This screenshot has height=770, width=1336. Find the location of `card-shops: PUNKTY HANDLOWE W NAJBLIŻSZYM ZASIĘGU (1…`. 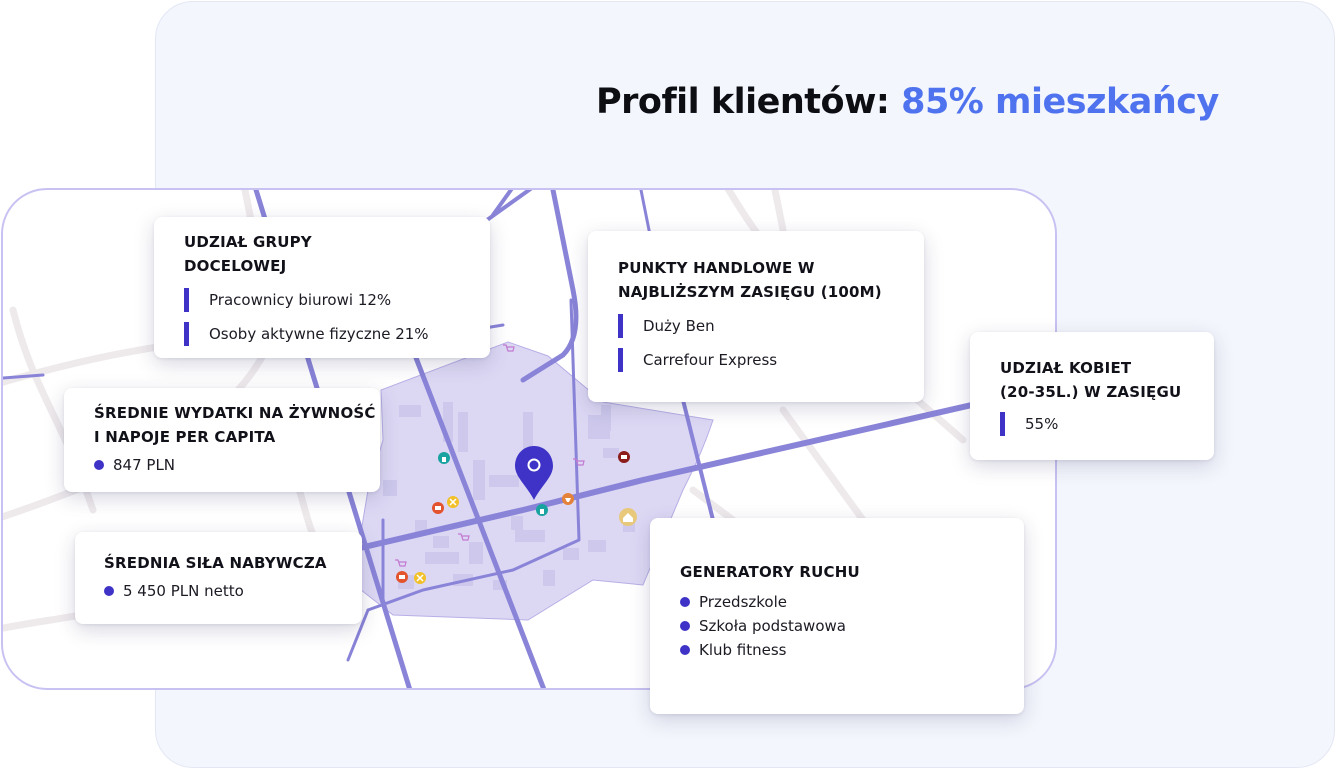

card-shops: PUNKTY HANDLOWE W NAJBLIŻSZYM ZASIĘGU (1… is located at coordinates (756, 316).